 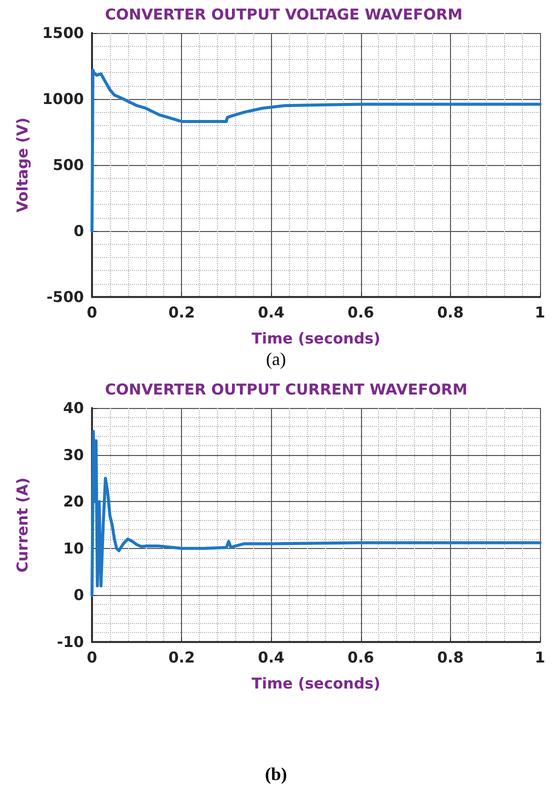 I want to click on y-tick-label: 1500, so click(x=63, y=33).